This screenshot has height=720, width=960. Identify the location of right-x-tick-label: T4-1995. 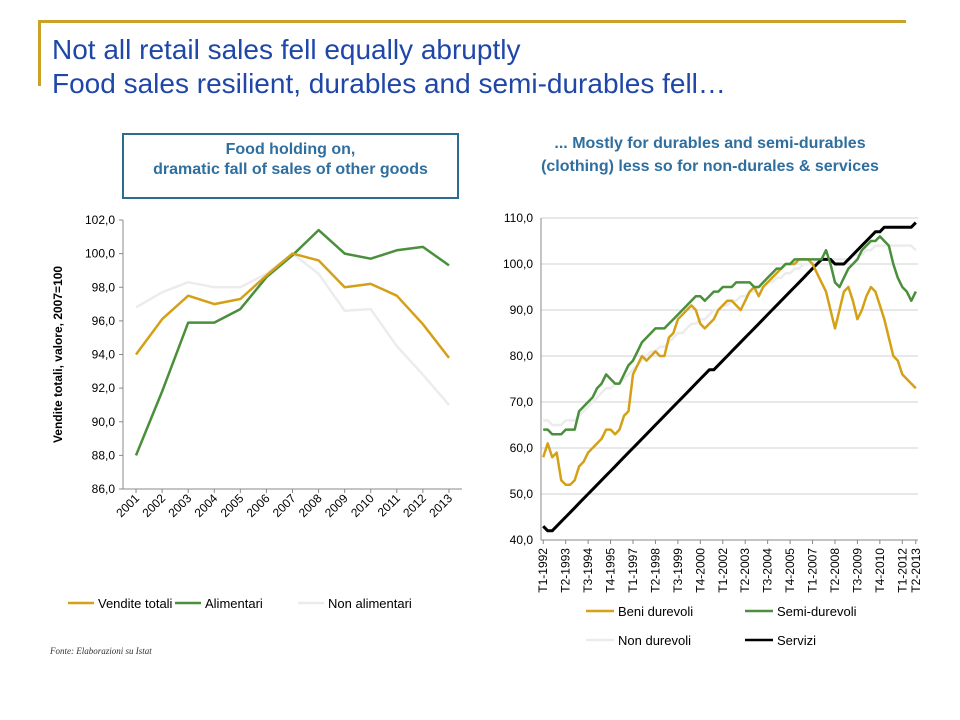
(611, 570).